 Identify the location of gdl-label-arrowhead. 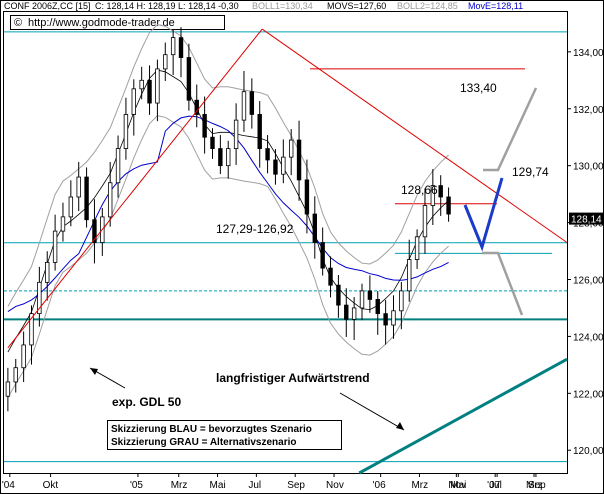
(94, 371).